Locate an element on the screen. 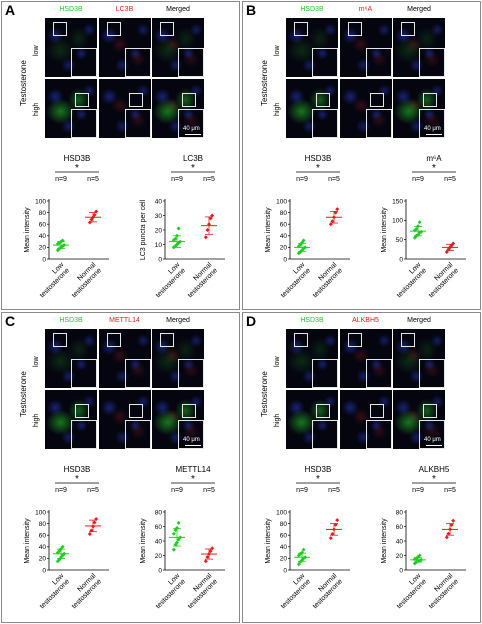 Image resolution: width=482 pixels, height=624 pixels. row-label-high: high is located at coordinates (277, 109).